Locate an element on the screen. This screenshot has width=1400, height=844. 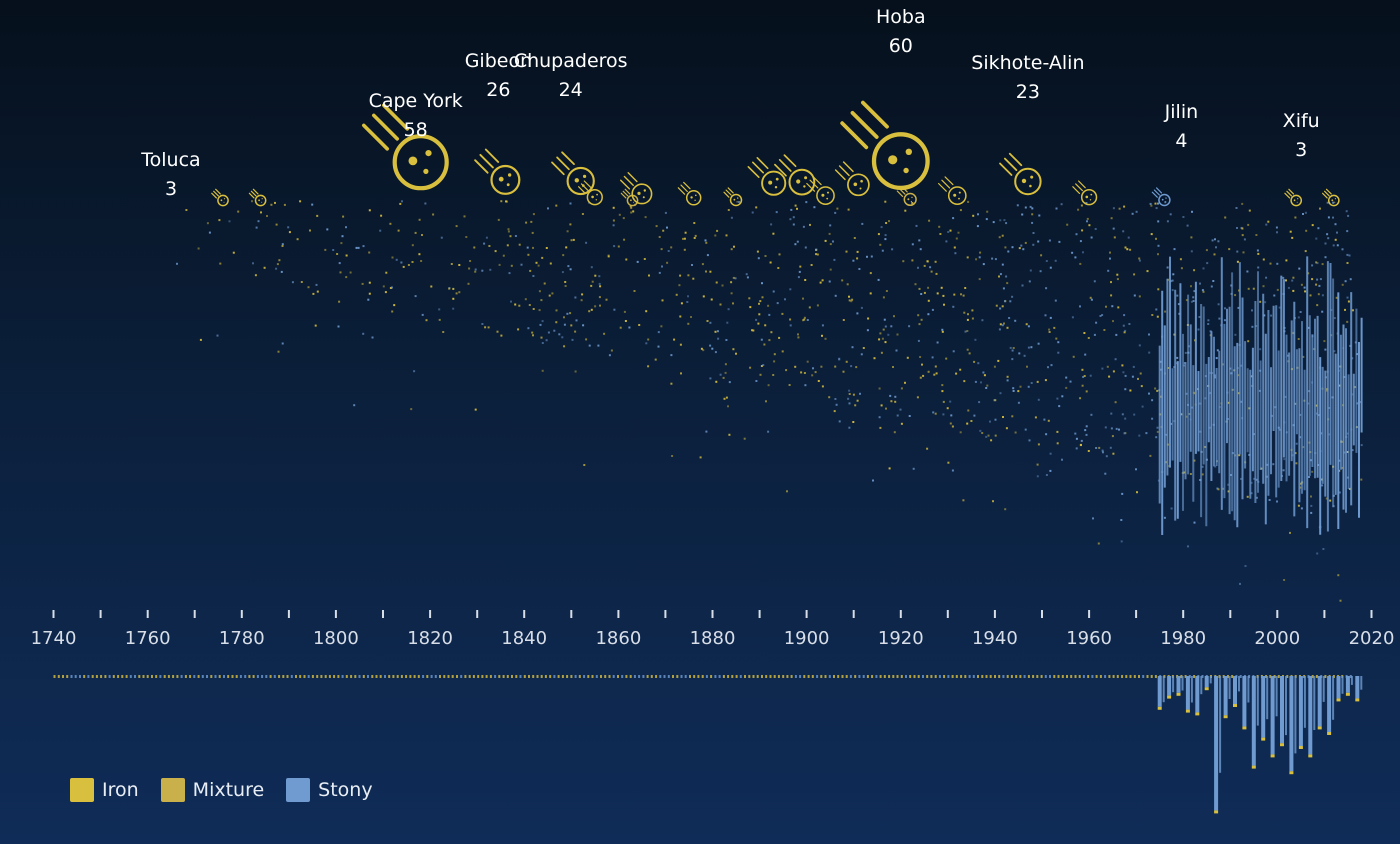
meteor-body is located at coordinates (260, 200).